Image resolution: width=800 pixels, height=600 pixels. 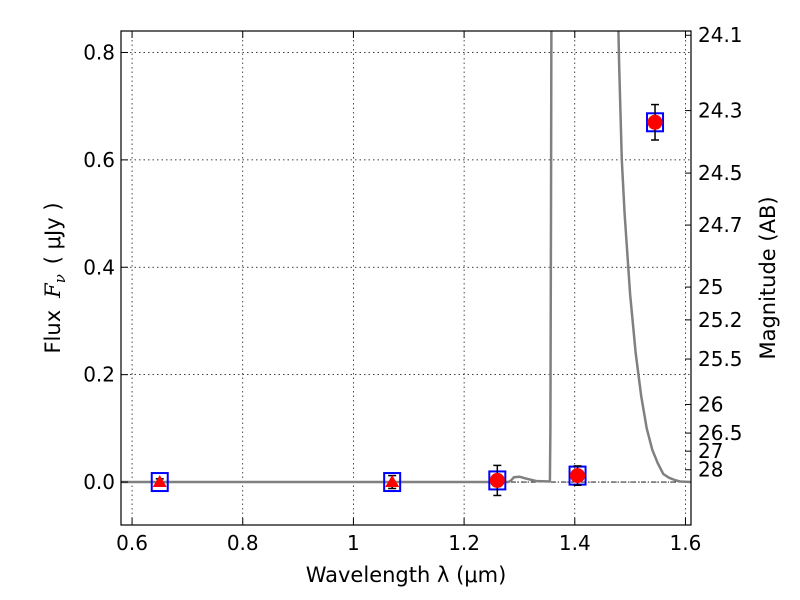 I want to click on y2-tick-label: 25.2, so click(x=720, y=320).